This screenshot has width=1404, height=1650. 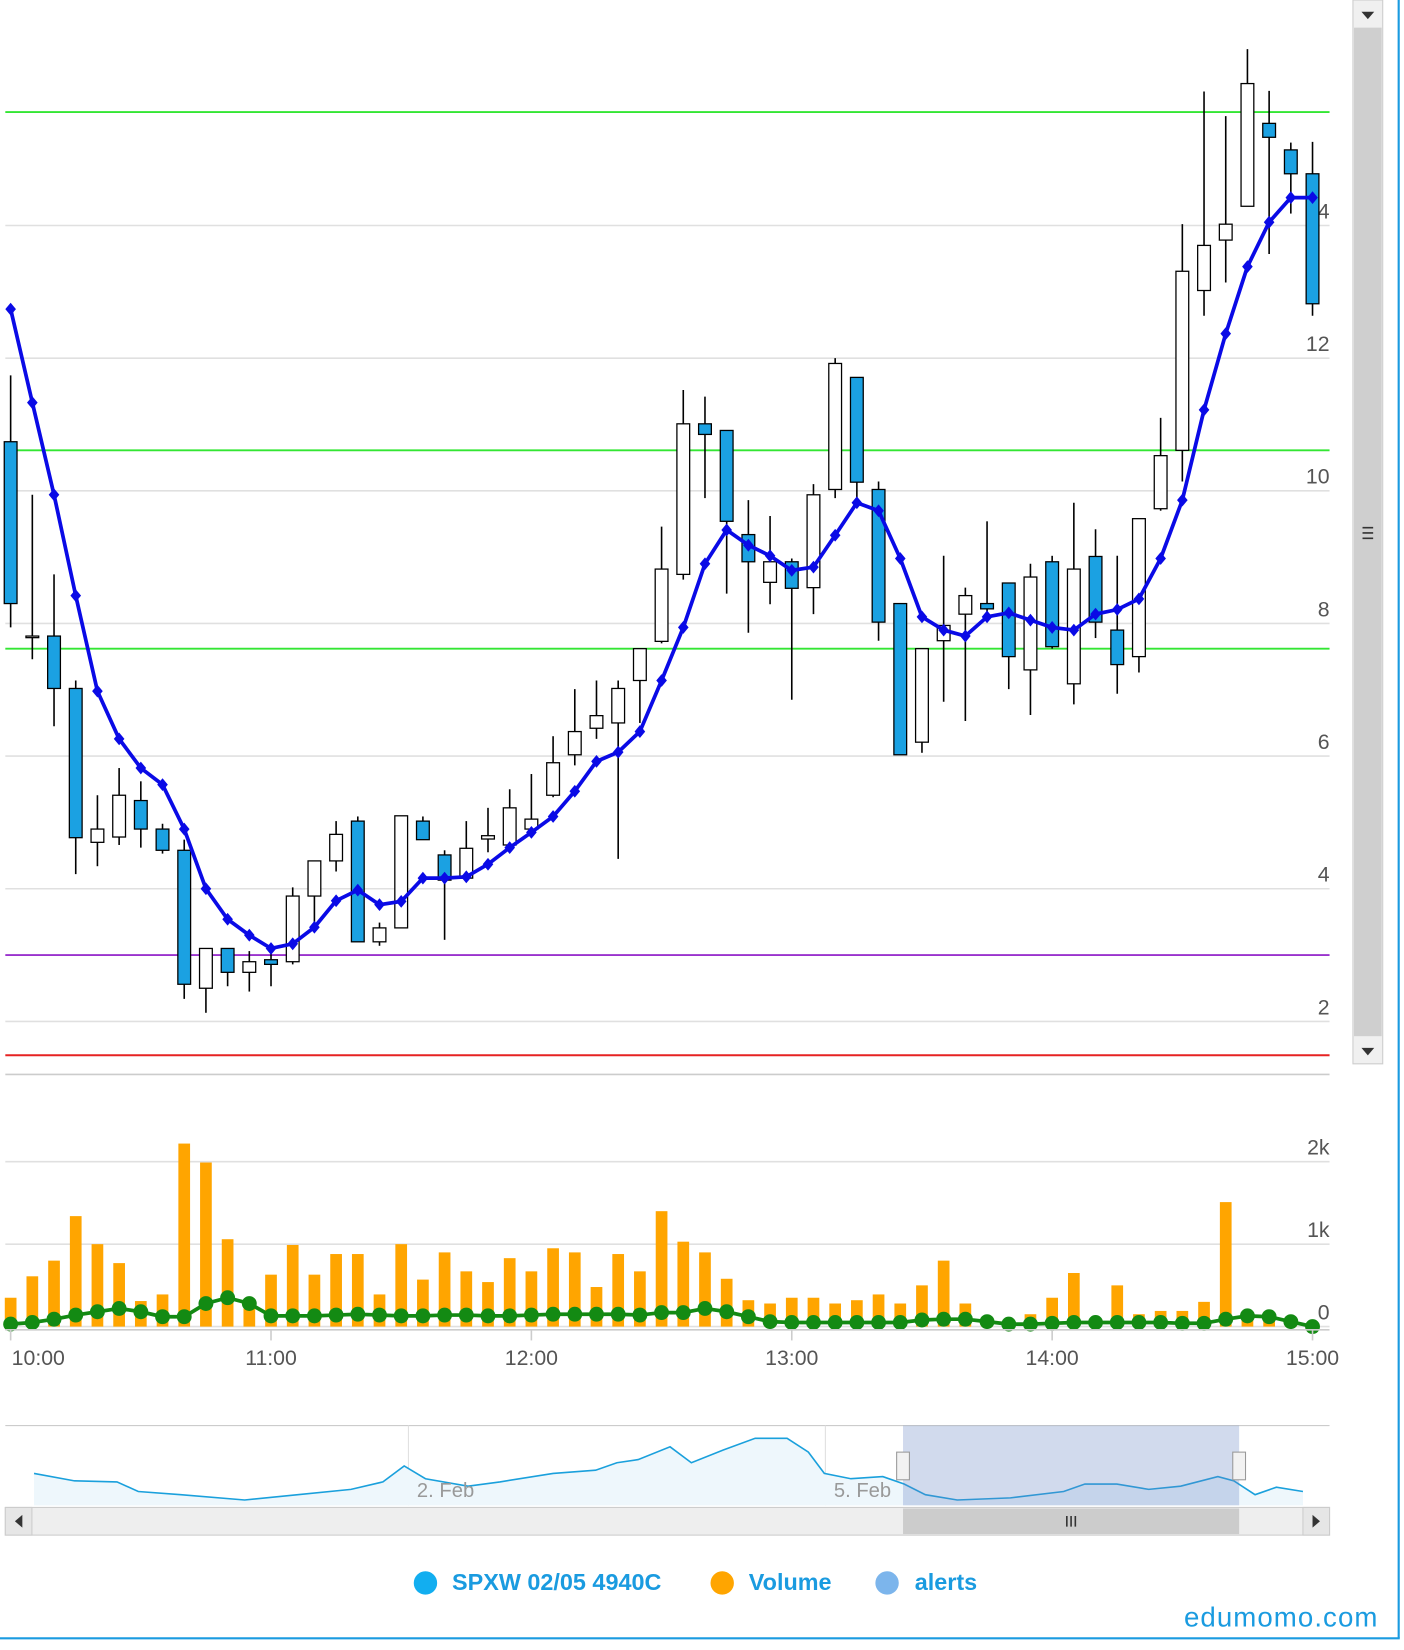 What do you see at coordinates (1368, 1051) in the screenshot?
I see `scroll-down` at bounding box center [1368, 1051].